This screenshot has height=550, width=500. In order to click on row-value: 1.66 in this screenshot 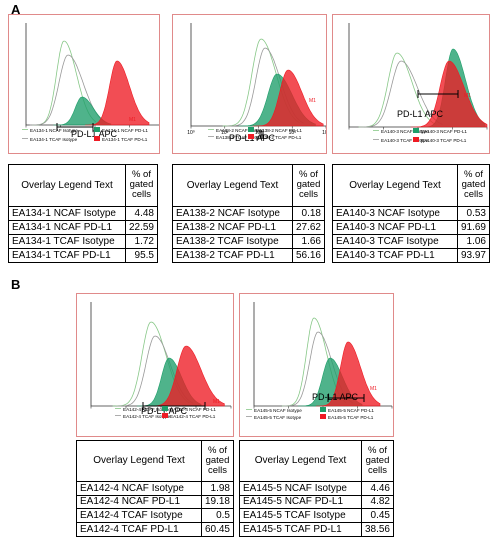, I will do `click(308, 241)`.